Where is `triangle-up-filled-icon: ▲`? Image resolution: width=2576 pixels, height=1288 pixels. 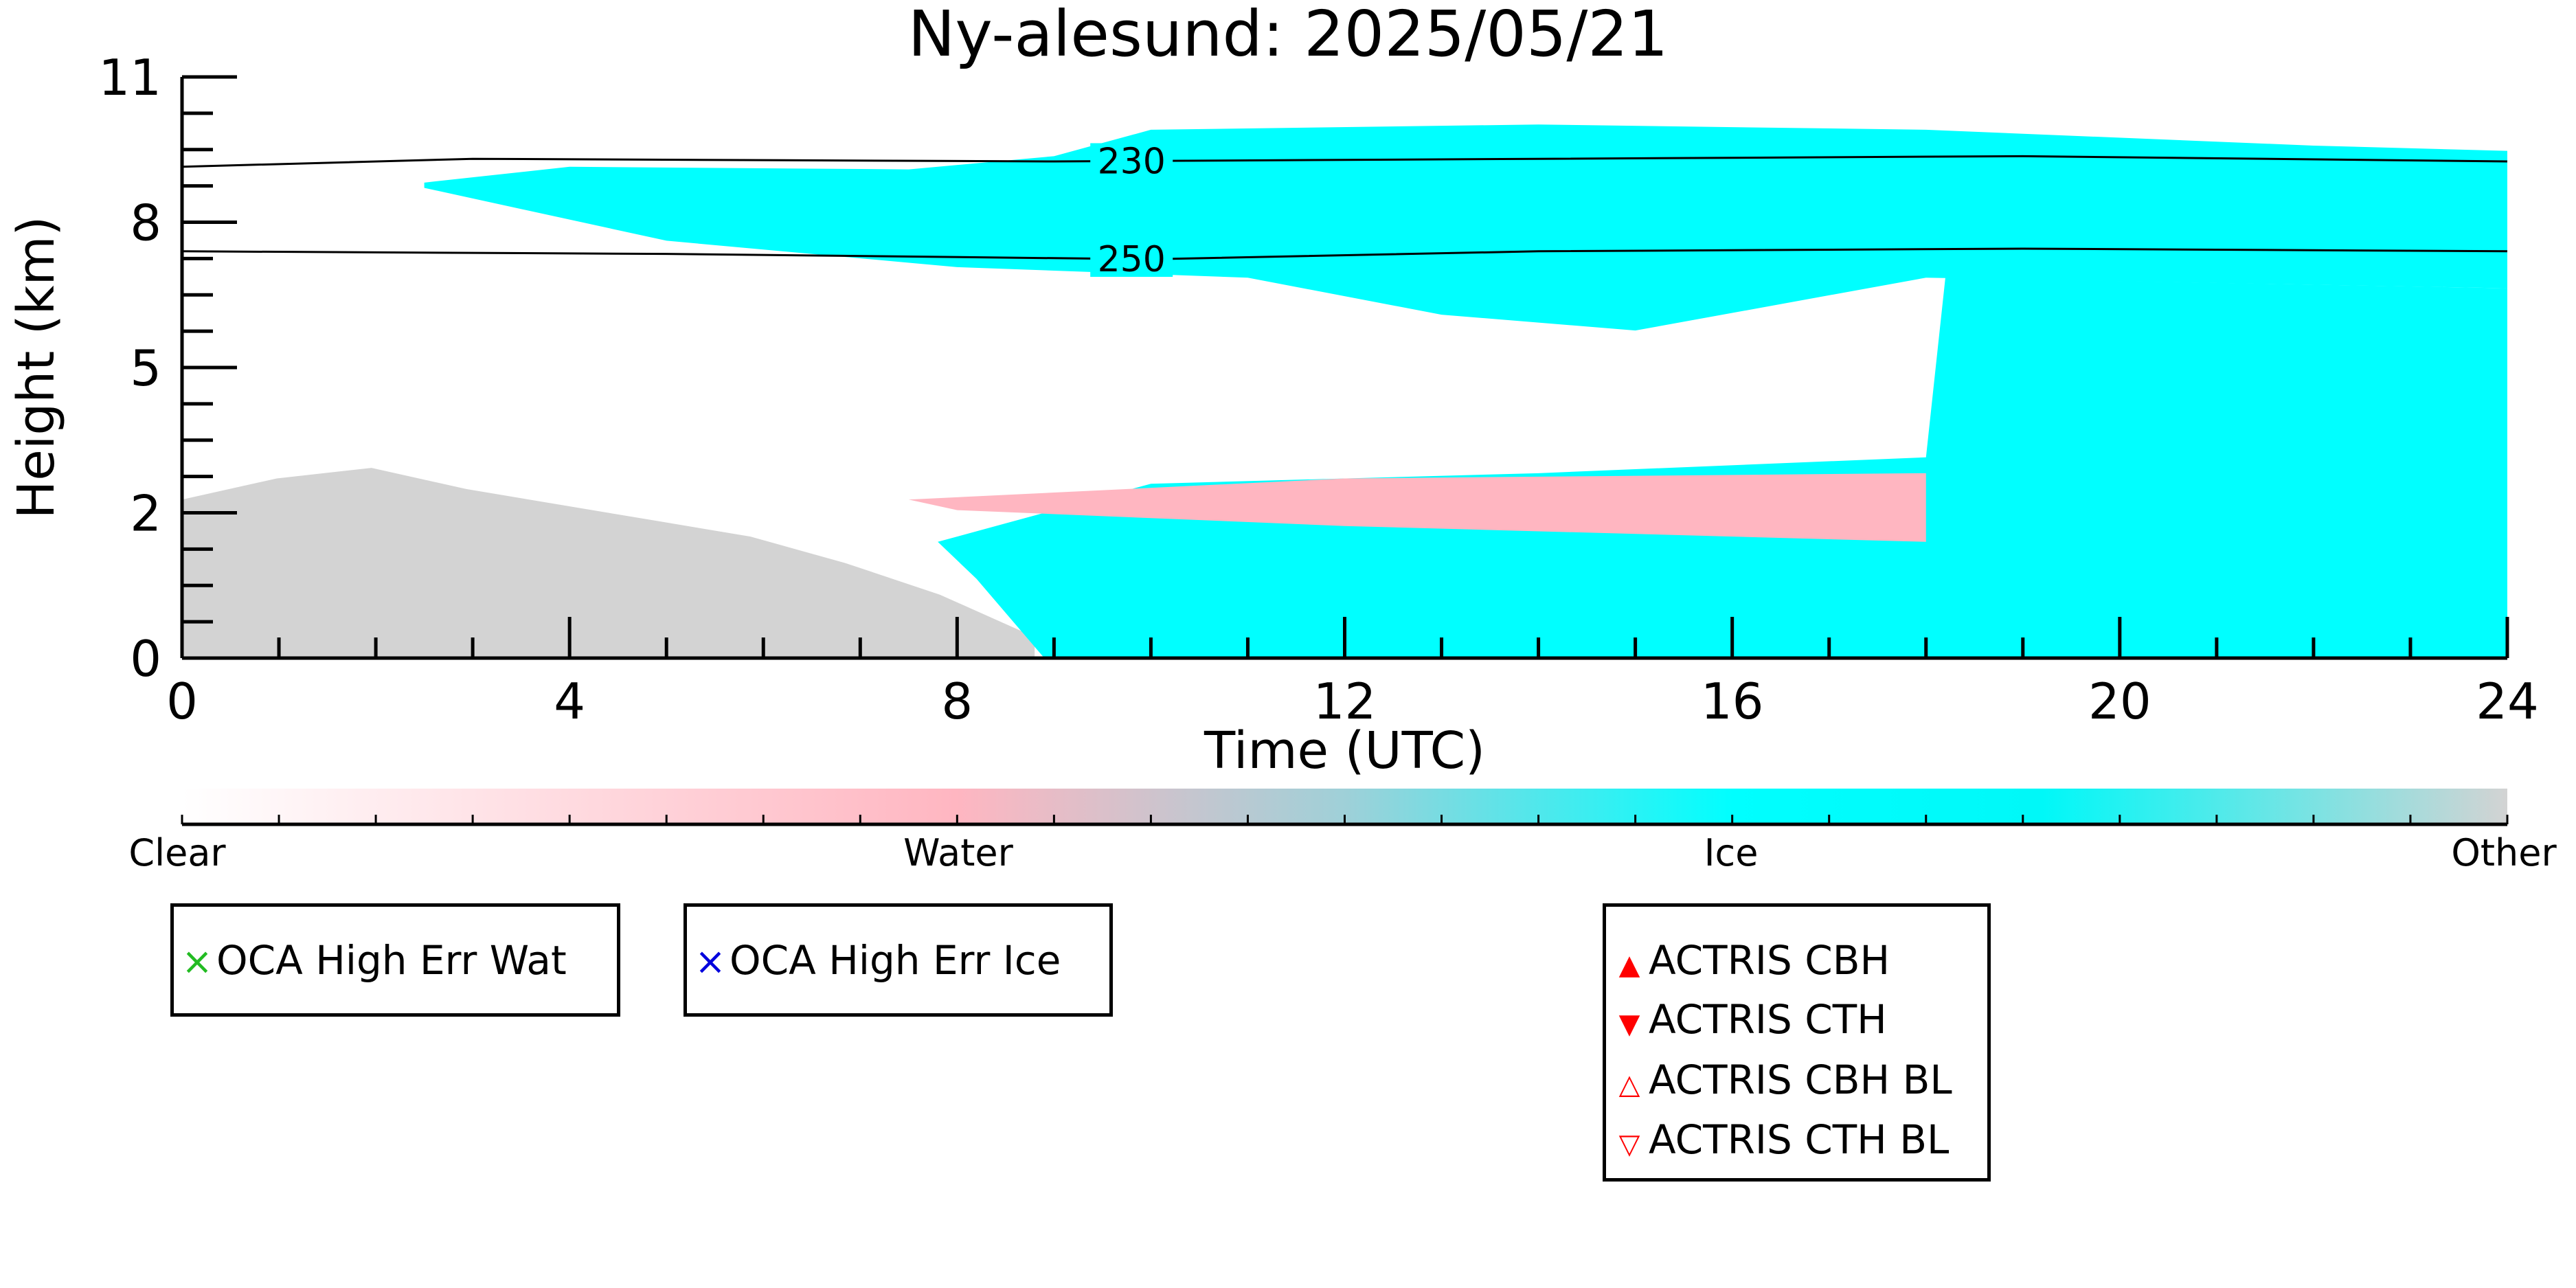
triangle-up-filled-icon: ▲ is located at coordinates (1629, 965).